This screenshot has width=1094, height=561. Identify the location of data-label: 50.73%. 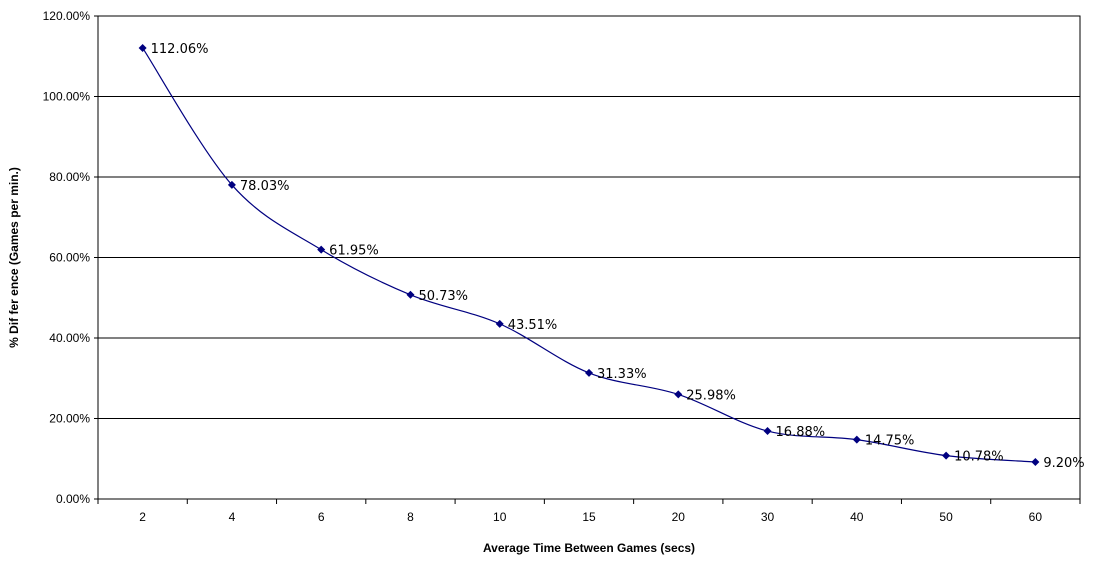
(443, 296).